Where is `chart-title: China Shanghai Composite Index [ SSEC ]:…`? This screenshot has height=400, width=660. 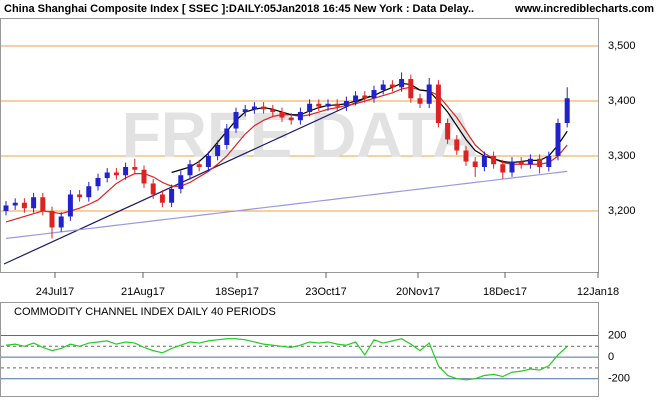
chart-title: China Shanghai Composite Index [ SSEC ]:… is located at coordinates (239, 9).